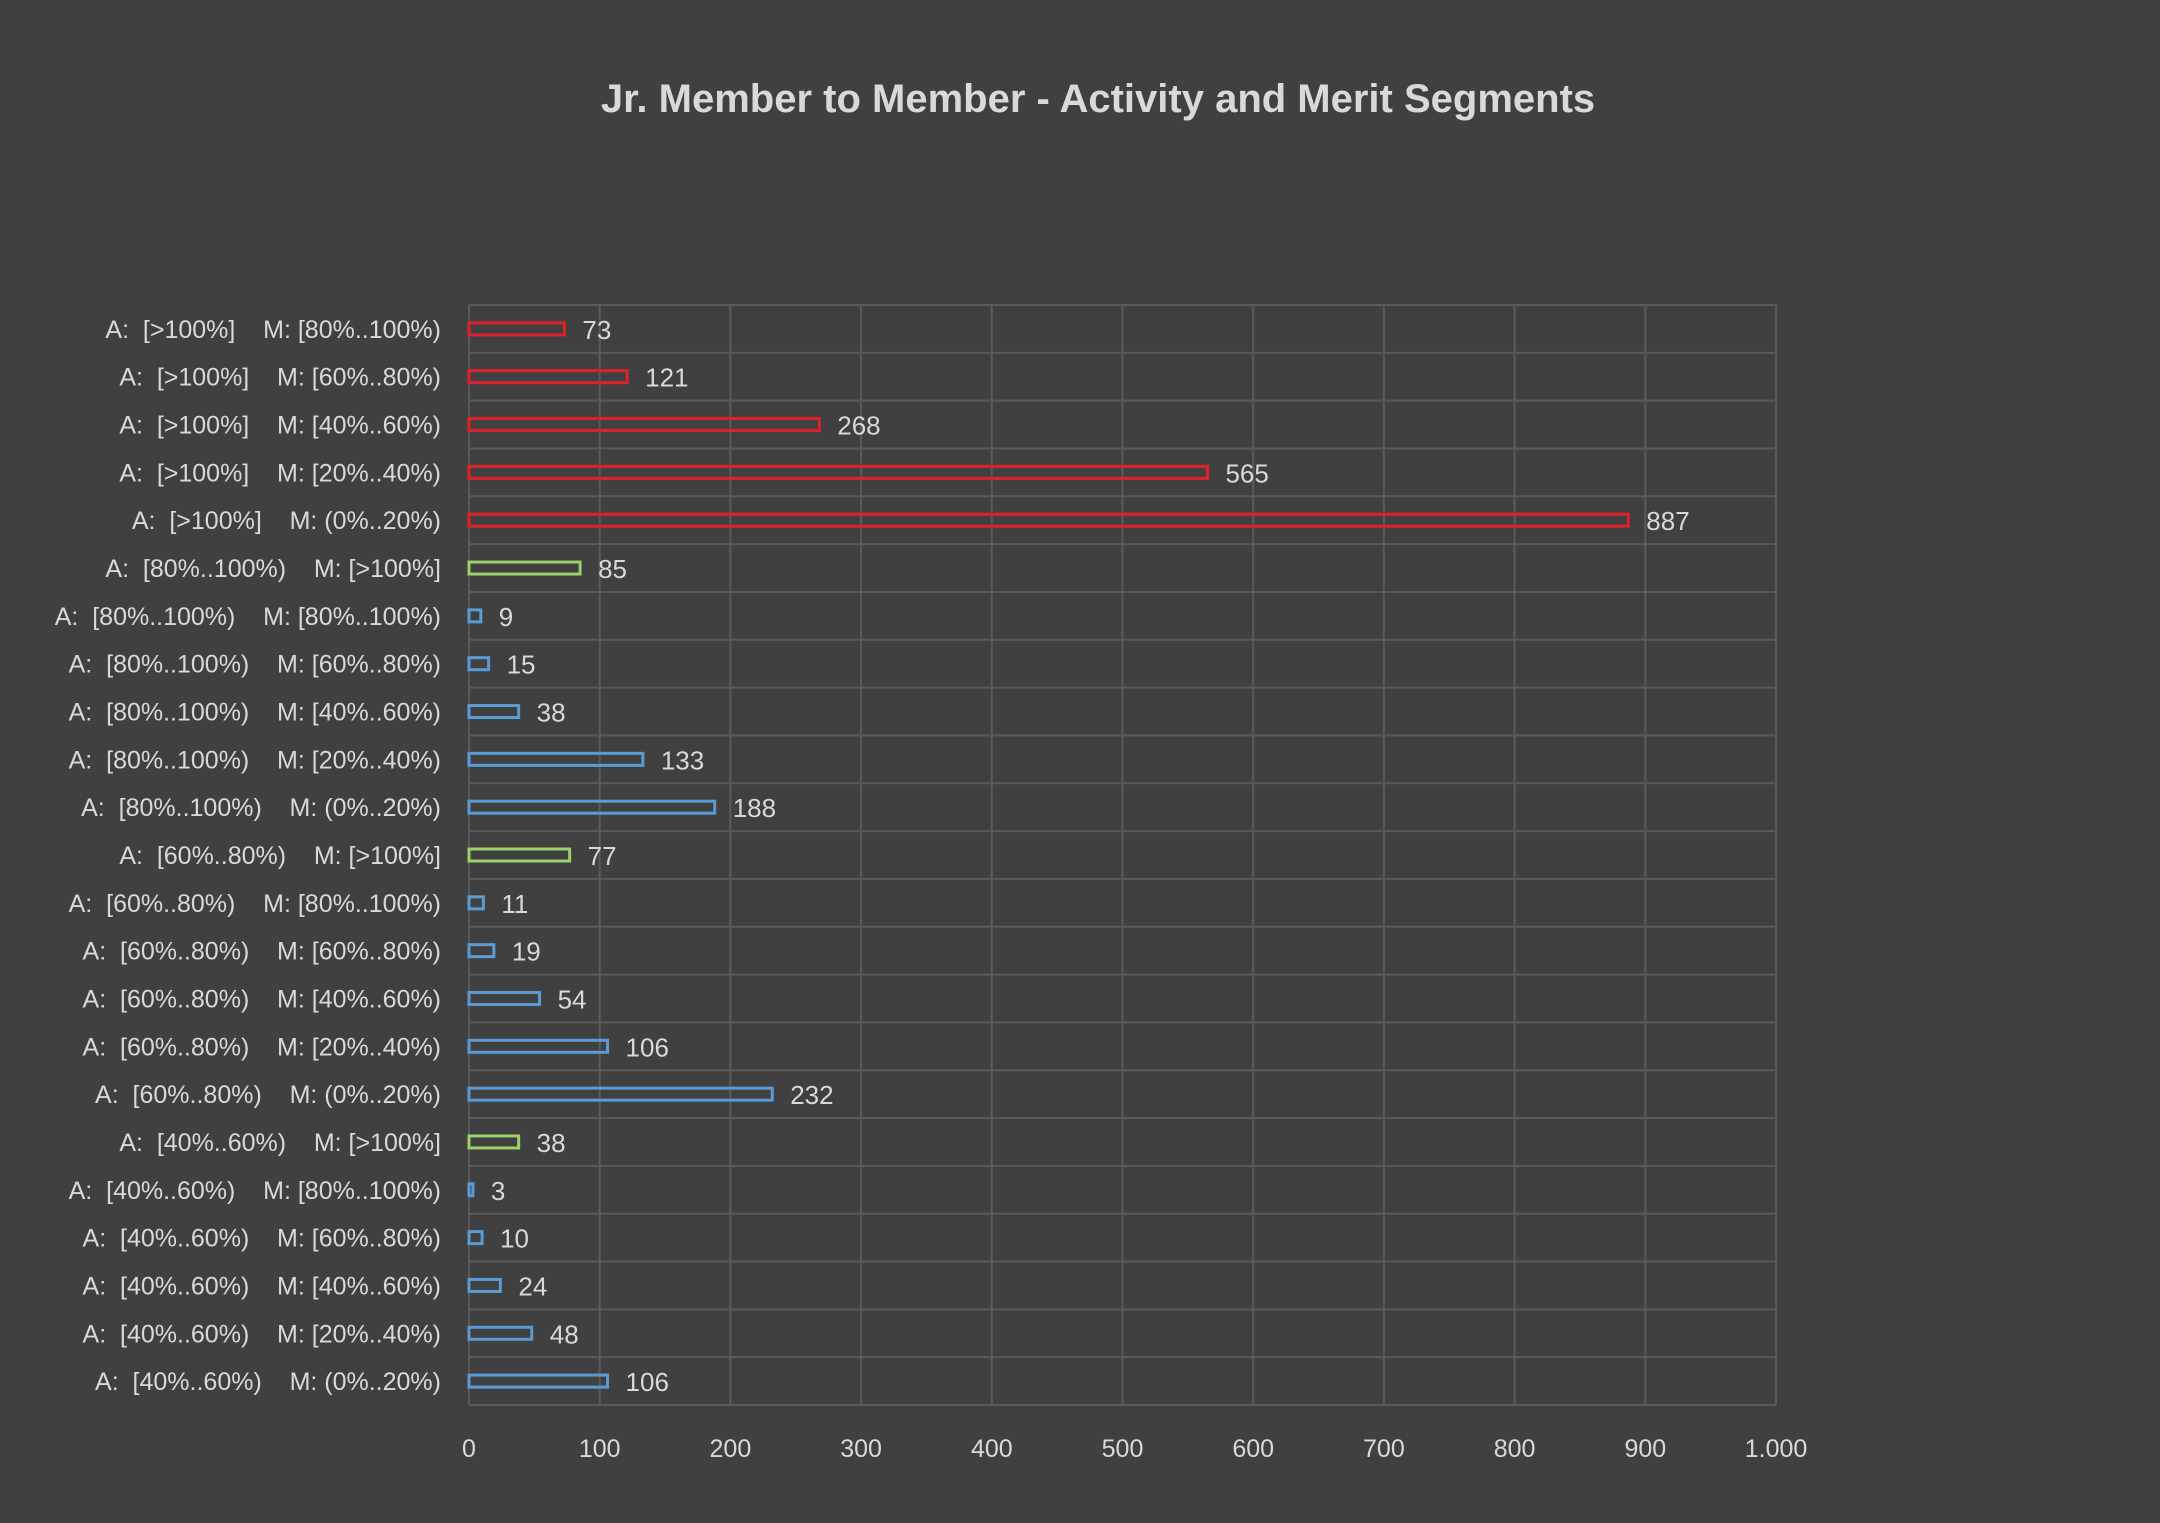 Image resolution: width=2160 pixels, height=1523 pixels. I want to click on data-label: 268, so click(858, 426).